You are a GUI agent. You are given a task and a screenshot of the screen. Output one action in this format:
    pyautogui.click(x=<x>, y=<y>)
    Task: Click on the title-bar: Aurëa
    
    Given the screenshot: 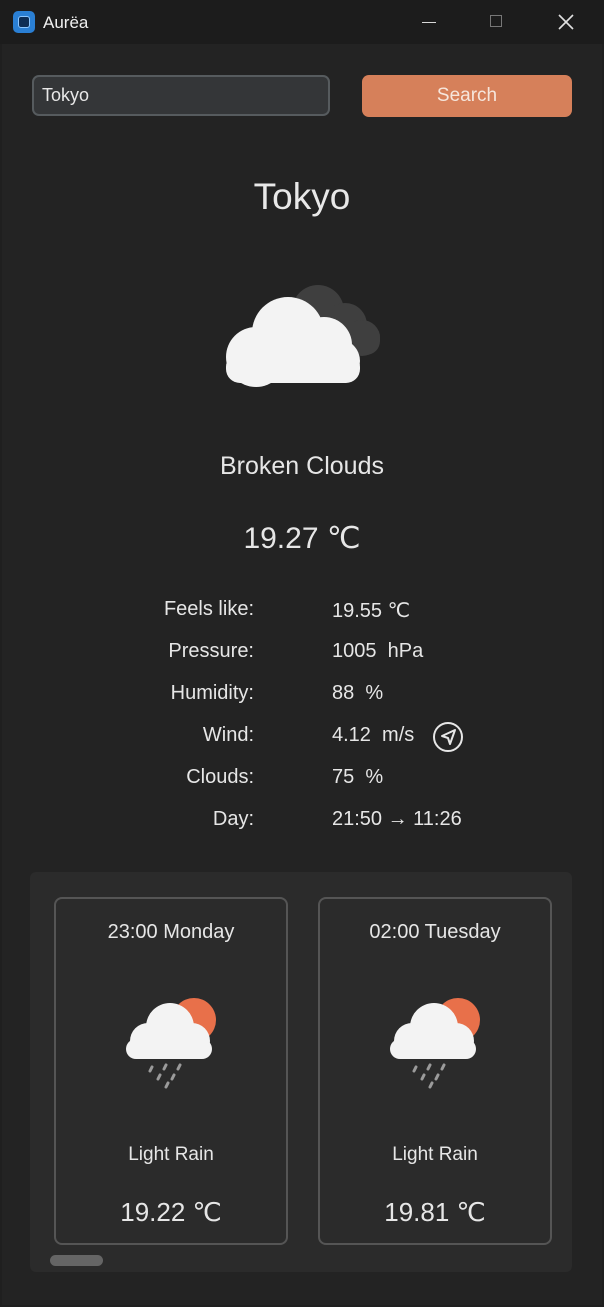 What is the action you would take?
    pyautogui.click(x=302, y=22)
    